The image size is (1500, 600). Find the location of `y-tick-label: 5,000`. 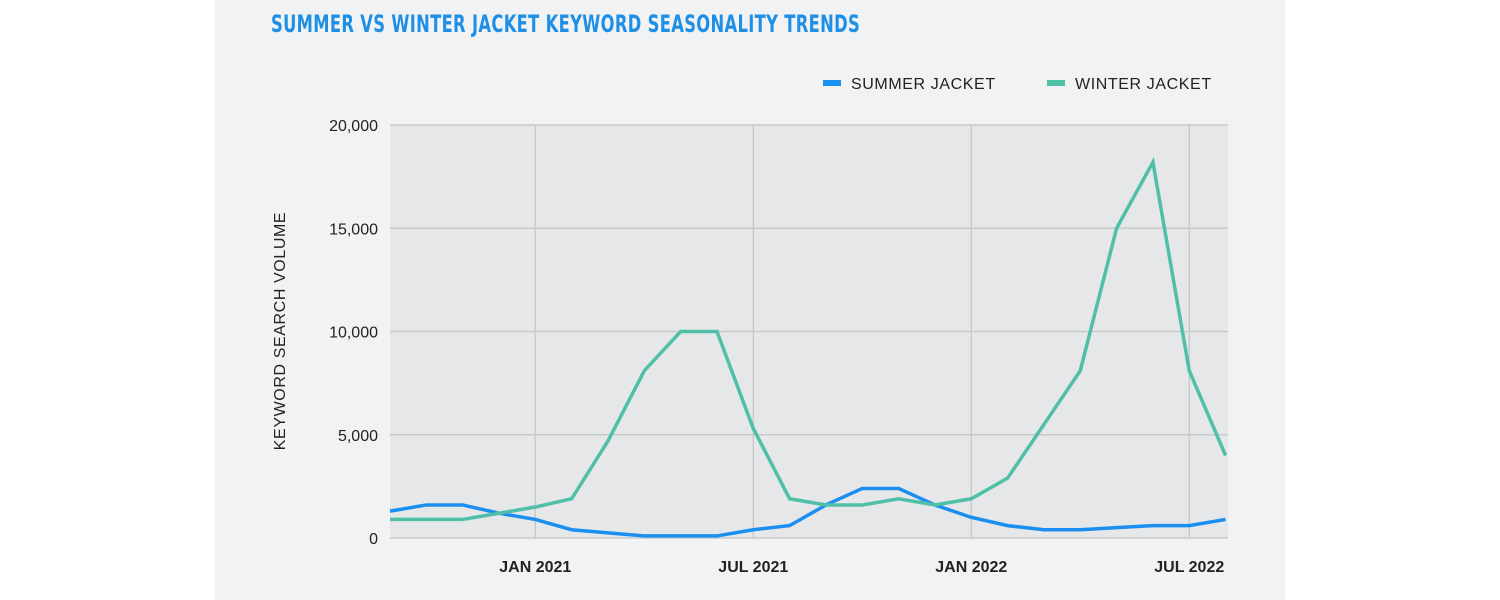

y-tick-label: 5,000 is located at coordinates (358, 436).